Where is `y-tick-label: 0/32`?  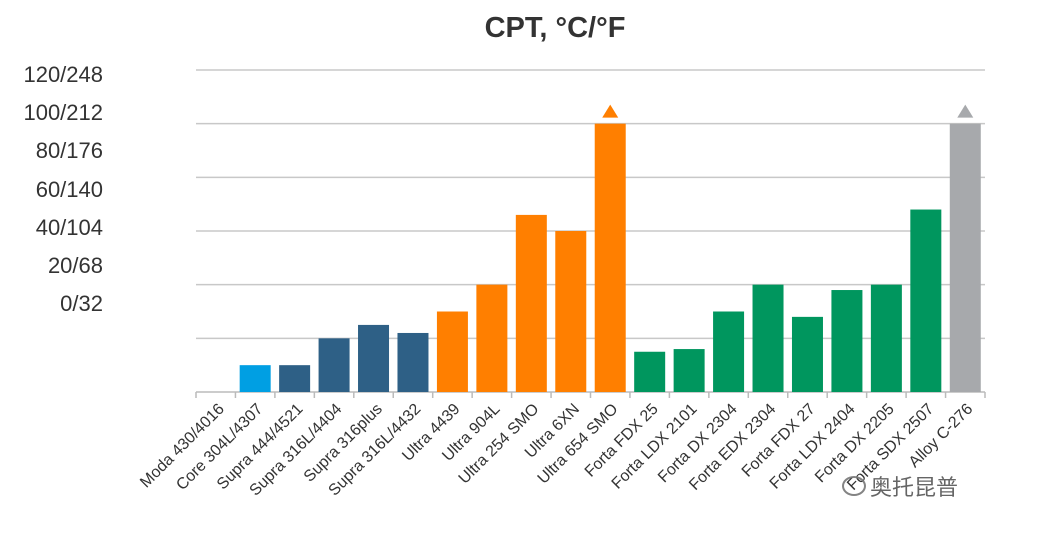 y-tick-label: 0/32 is located at coordinates (81, 304).